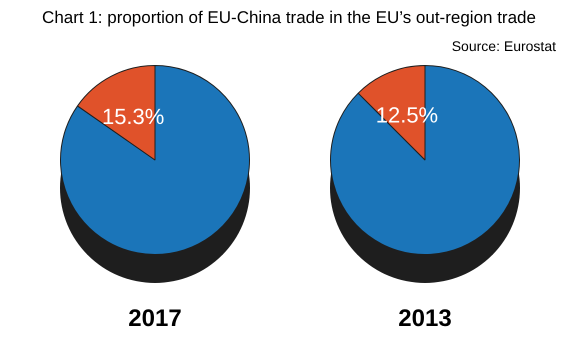  Describe the element at coordinates (289, 18) in the screenshot. I see `text: Chart 1: proportion of EU-China trade in the EU’s out-region trade` at that location.